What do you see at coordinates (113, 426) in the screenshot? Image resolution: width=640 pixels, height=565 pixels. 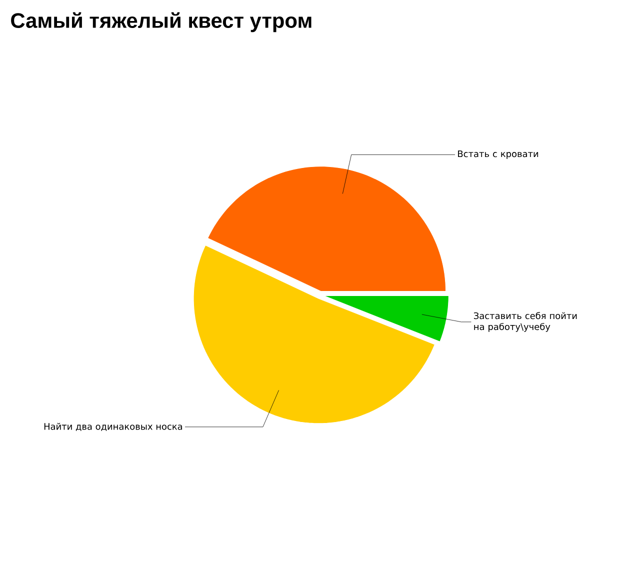 I see `slice-label: Найти два одинаковых носка` at bounding box center [113, 426].